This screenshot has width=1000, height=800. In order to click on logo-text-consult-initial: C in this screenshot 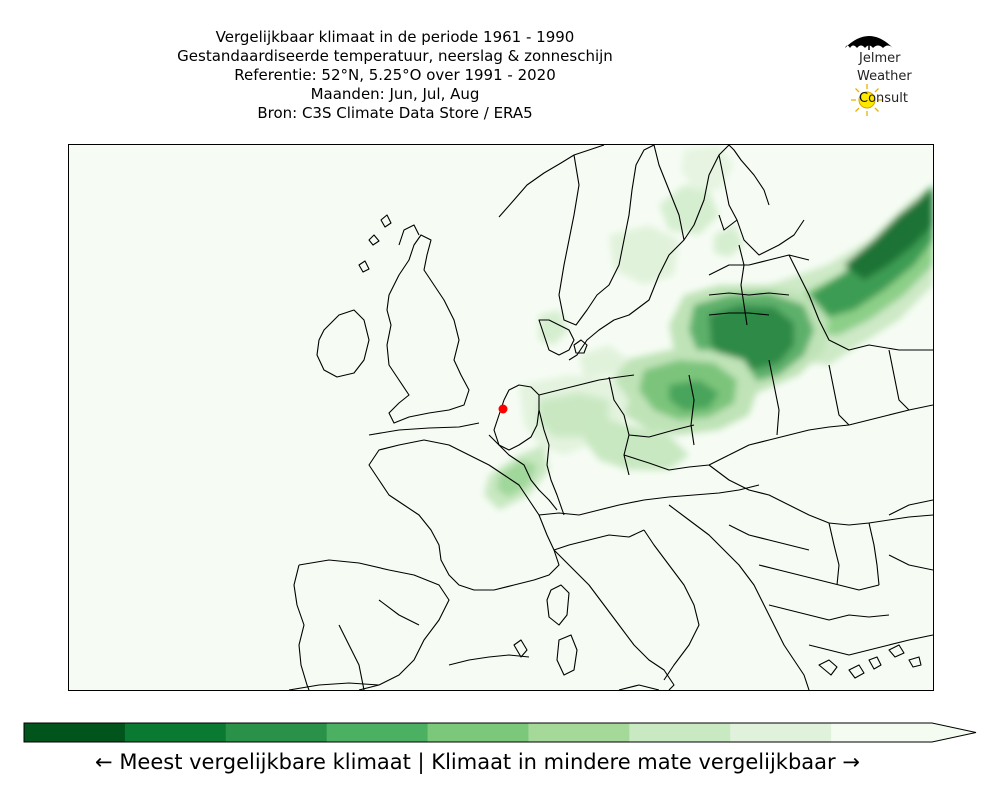, I will do `click(864, 98)`.